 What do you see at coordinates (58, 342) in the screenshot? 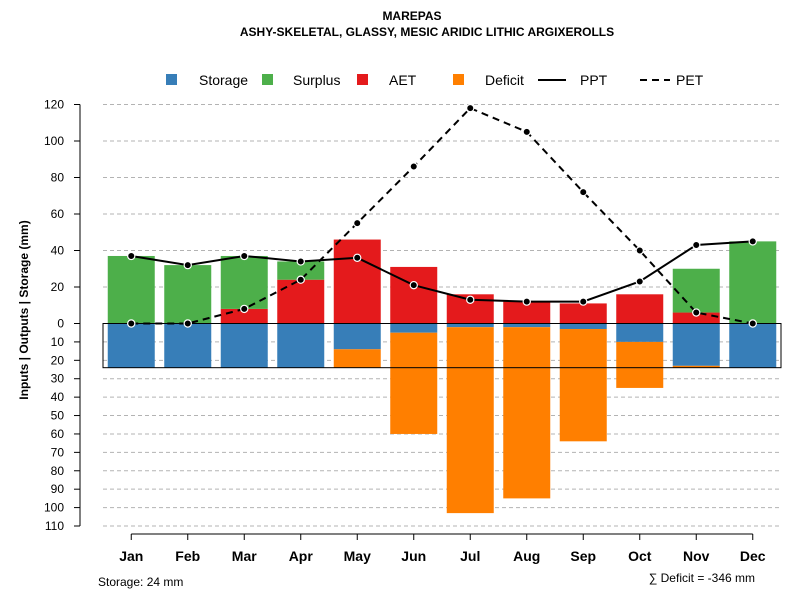
I see `y-tick-label: 10` at bounding box center [58, 342].